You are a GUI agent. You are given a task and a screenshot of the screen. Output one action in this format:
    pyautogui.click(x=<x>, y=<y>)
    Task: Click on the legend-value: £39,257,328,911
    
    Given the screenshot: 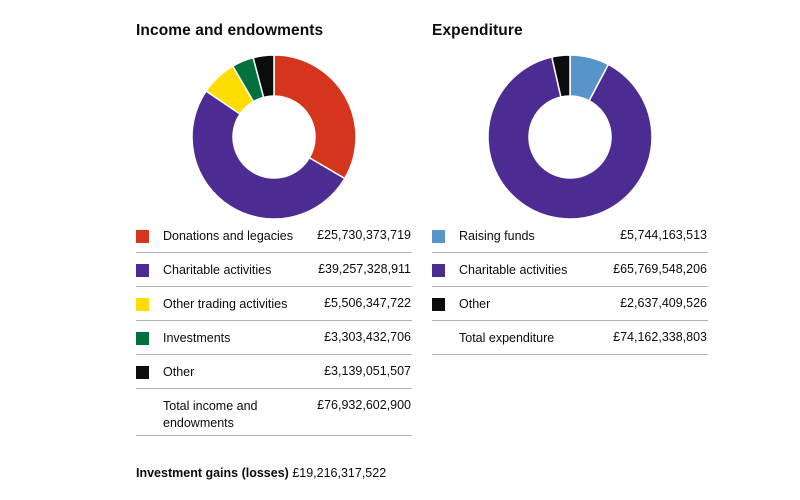 What is the action you would take?
    pyautogui.click(x=364, y=269)
    